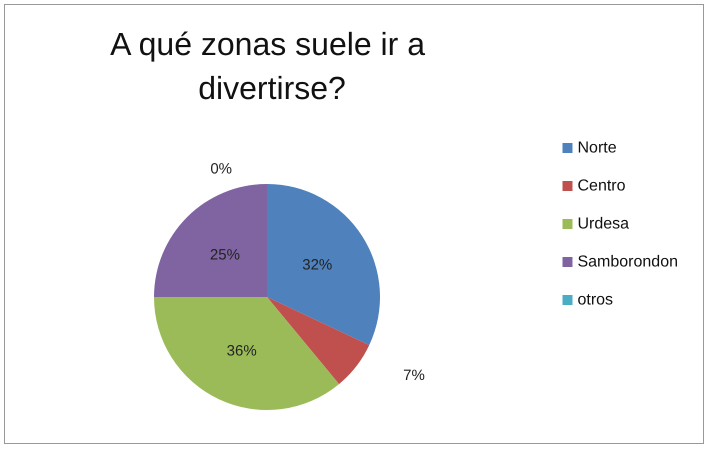  Describe the element at coordinates (317, 265) in the screenshot. I see `data-label: 32%` at that location.